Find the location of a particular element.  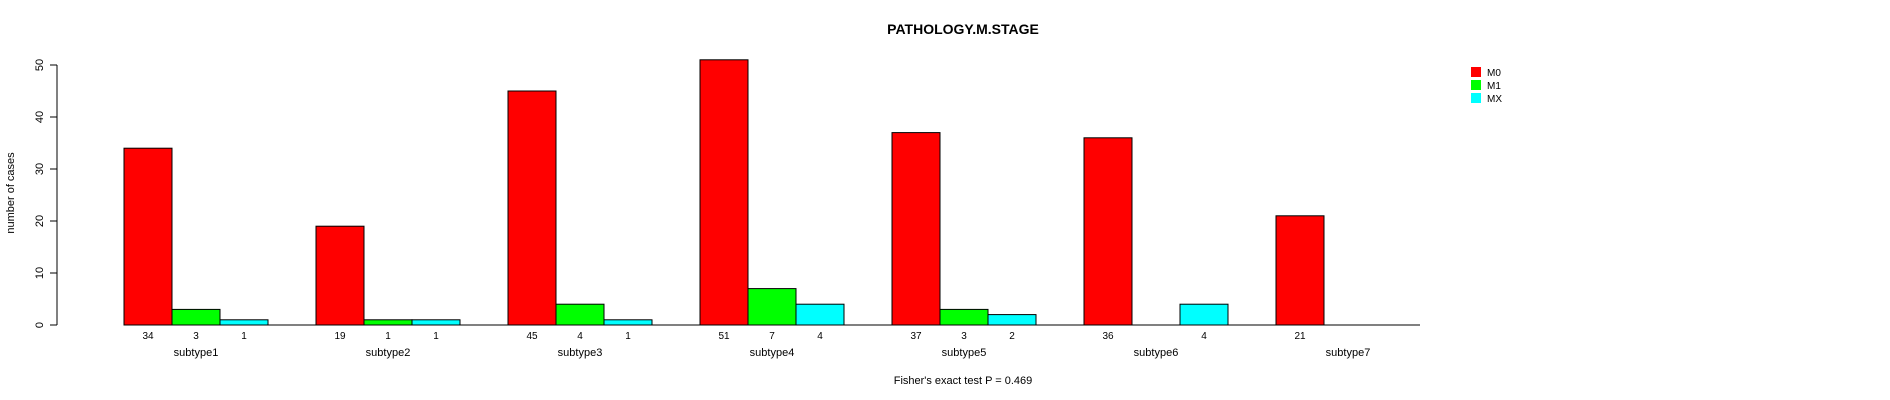

bar-subtype3-MX is located at coordinates (628, 322).